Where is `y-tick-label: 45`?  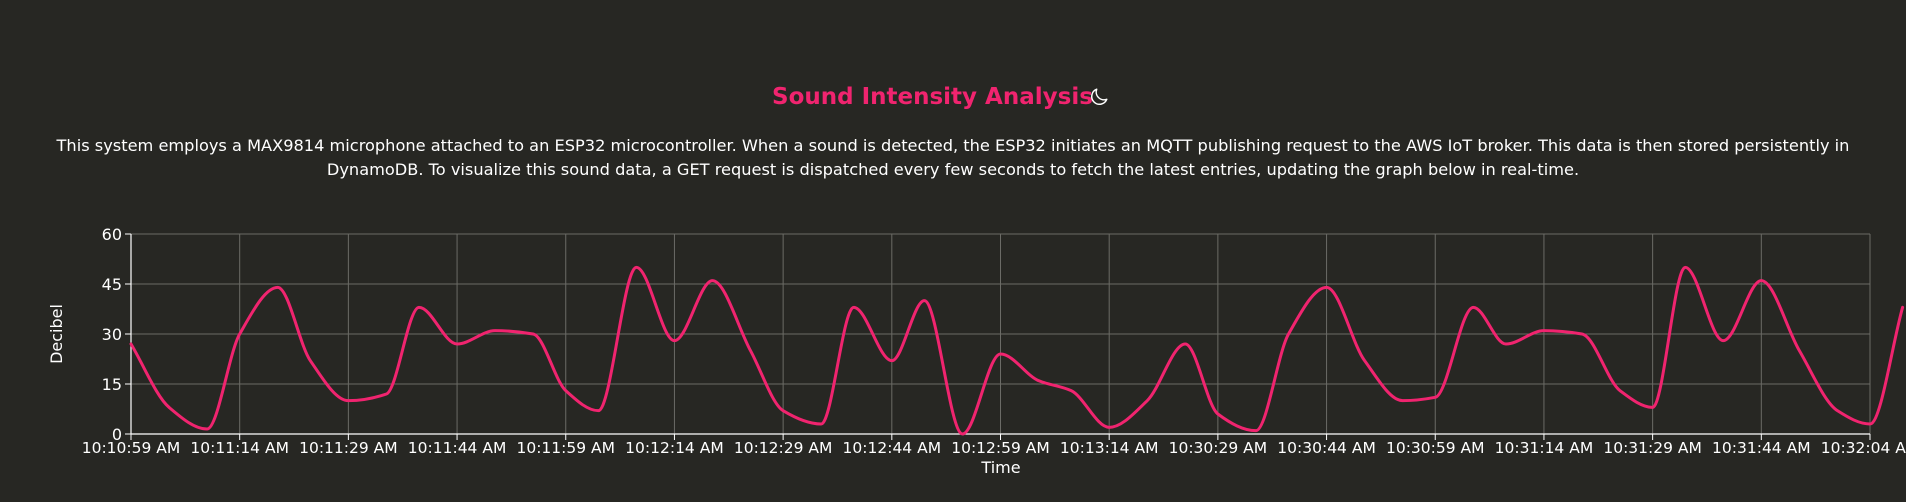 y-tick-label: 45 is located at coordinates (112, 284).